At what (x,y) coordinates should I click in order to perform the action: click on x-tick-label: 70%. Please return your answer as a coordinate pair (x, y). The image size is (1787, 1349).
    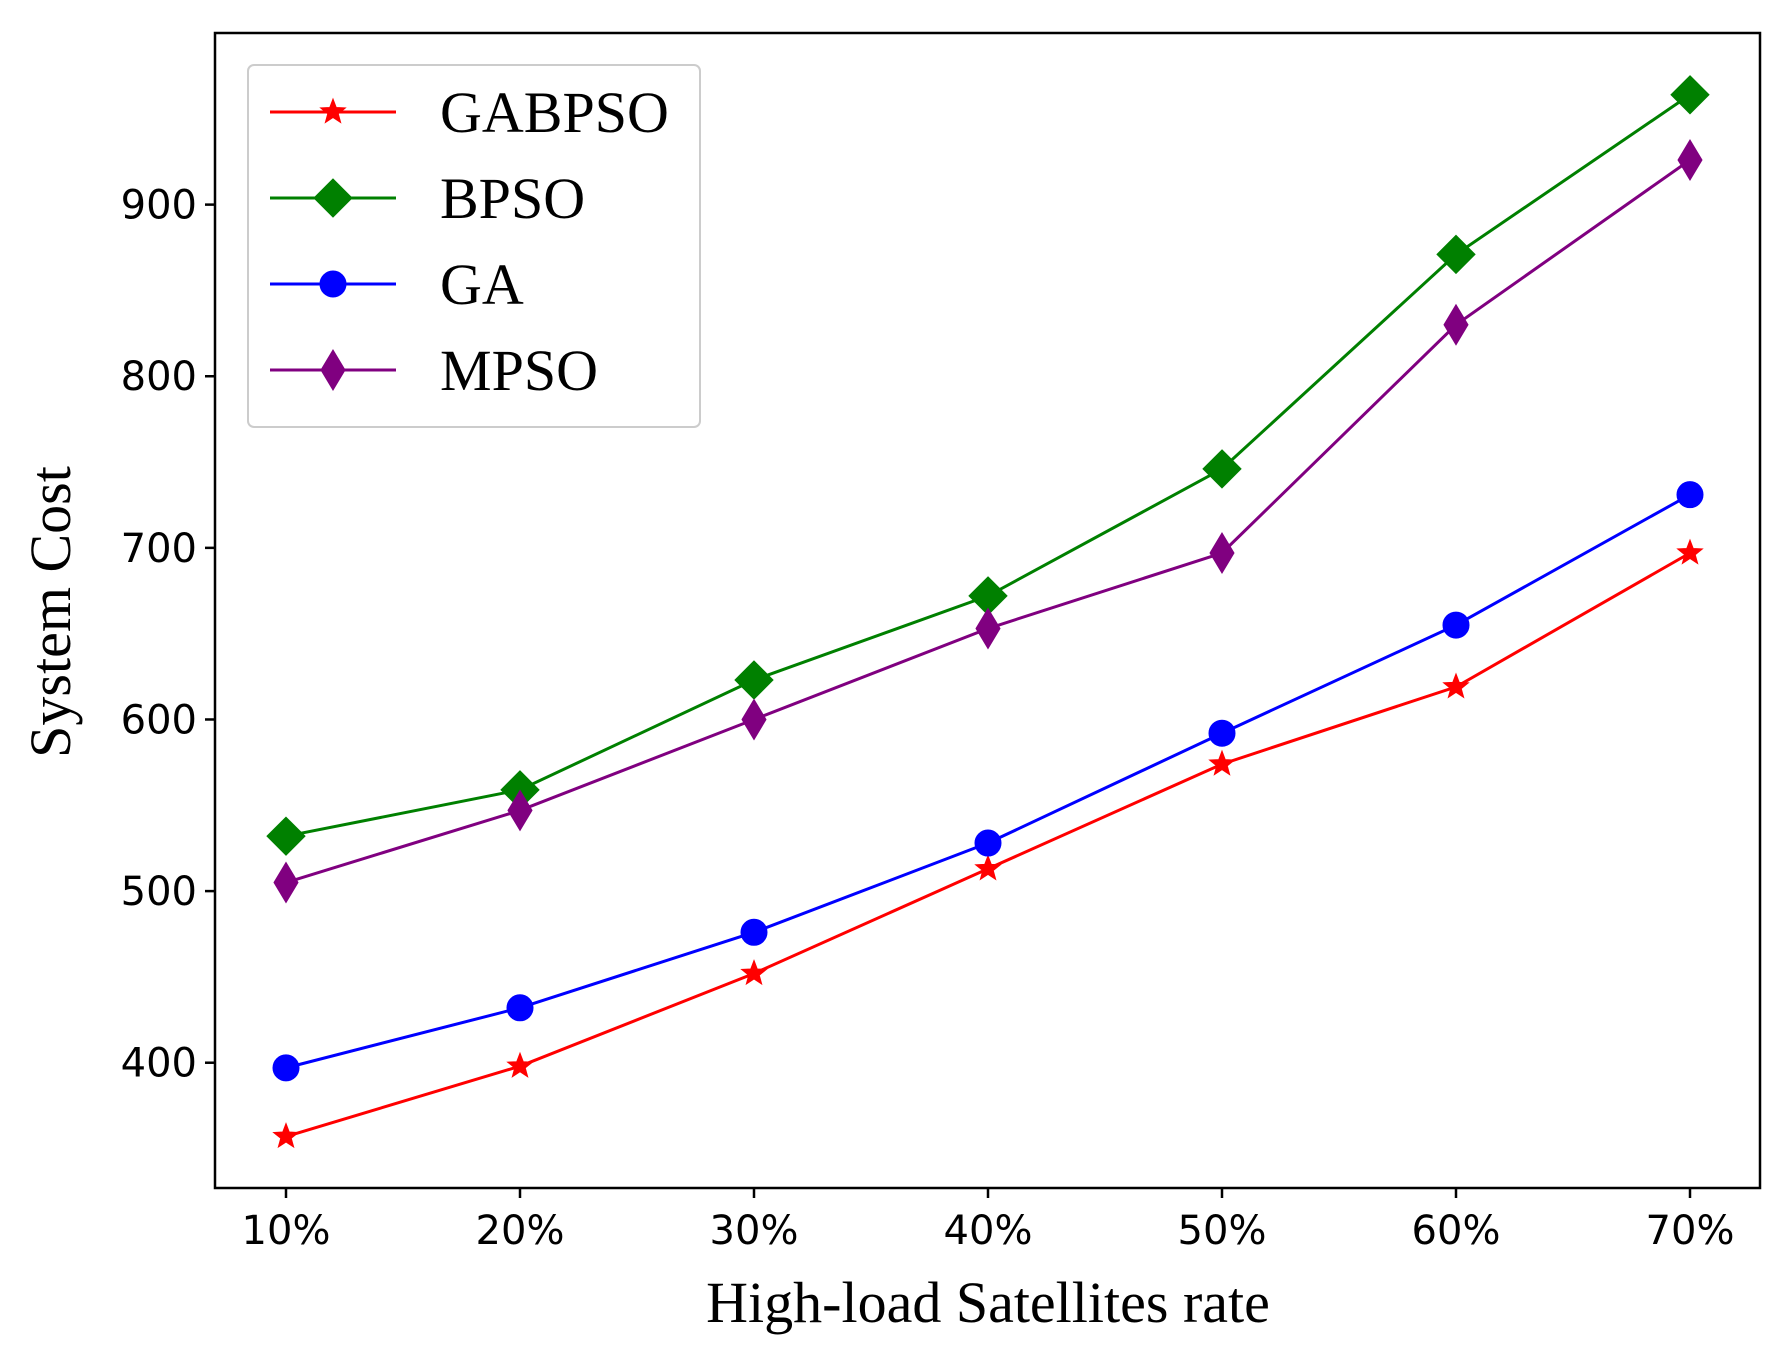
    Looking at the image, I should click on (1690, 1231).